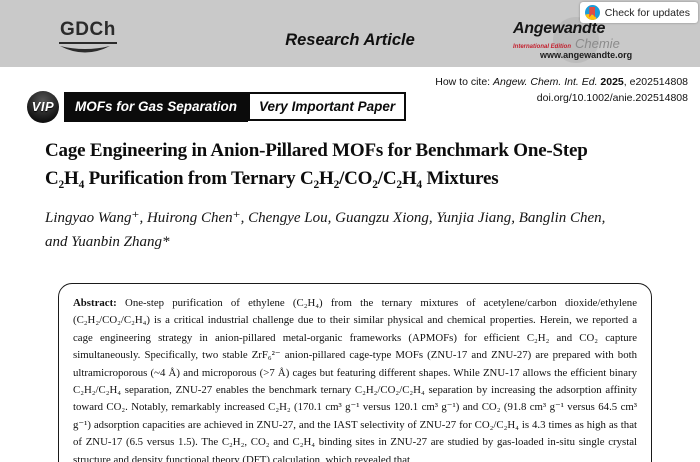 The image size is (700, 462). Describe the element at coordinates (612, 97) in the screenshot. I see `citation-doi: doi.org/10.1002/anie.202514808` at that location.